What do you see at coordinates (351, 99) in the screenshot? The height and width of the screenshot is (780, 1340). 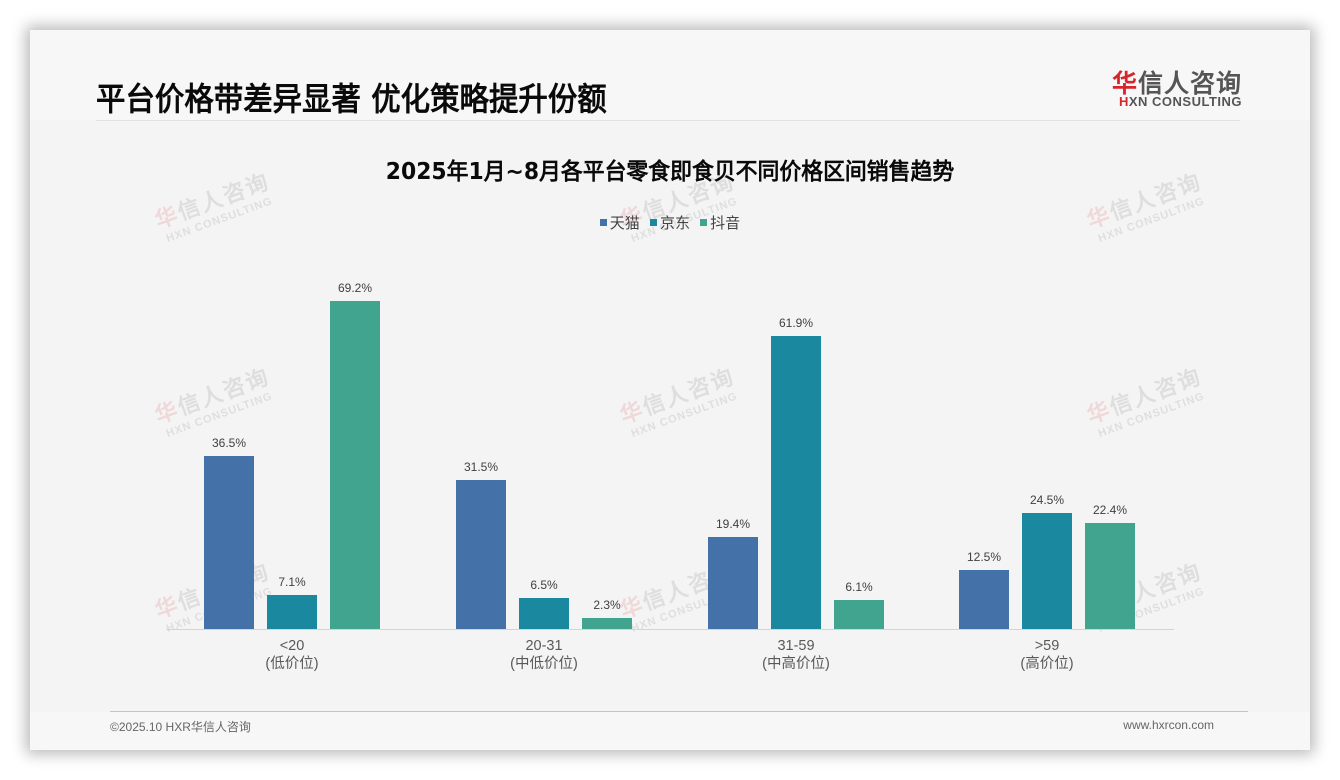 I see `page-title: 平台价格带差异显著 优化策略提升份额` at bounding box center [351, 99].